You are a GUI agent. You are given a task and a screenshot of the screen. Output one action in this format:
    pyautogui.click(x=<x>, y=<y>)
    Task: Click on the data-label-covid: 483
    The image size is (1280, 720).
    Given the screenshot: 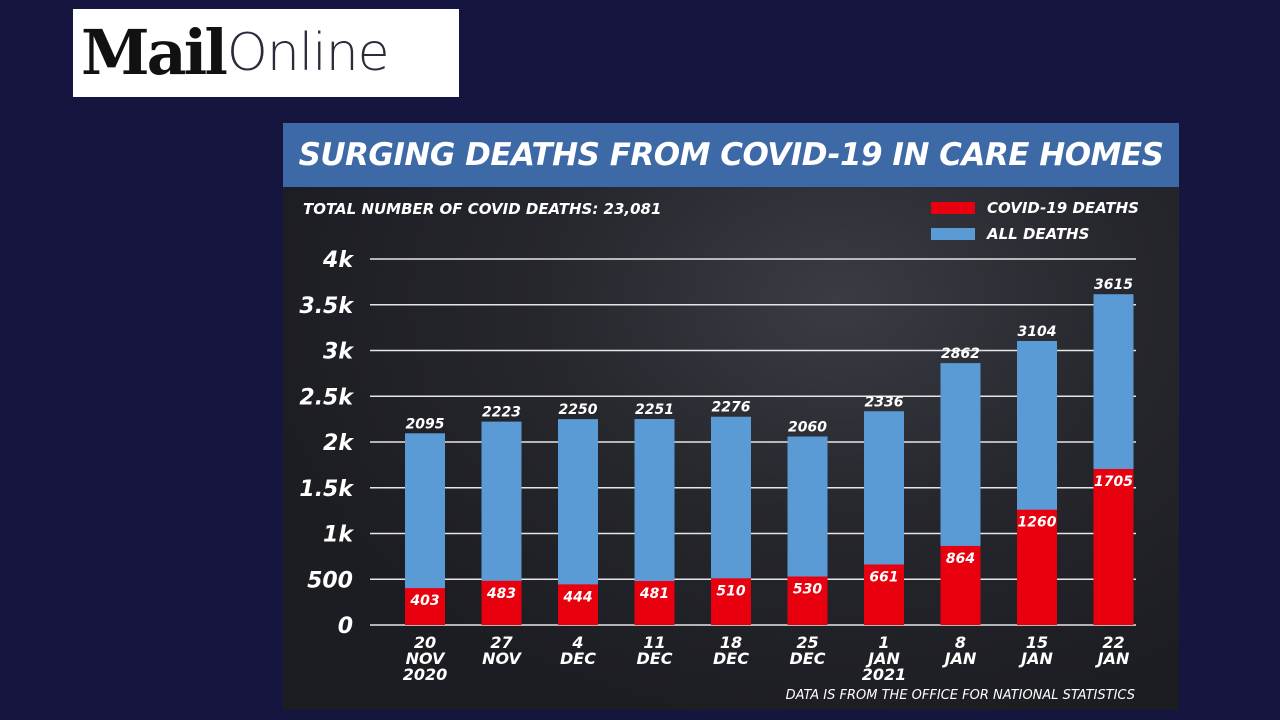 What is the action you would take?
    pyautogui.click(x=501, y=594)
    